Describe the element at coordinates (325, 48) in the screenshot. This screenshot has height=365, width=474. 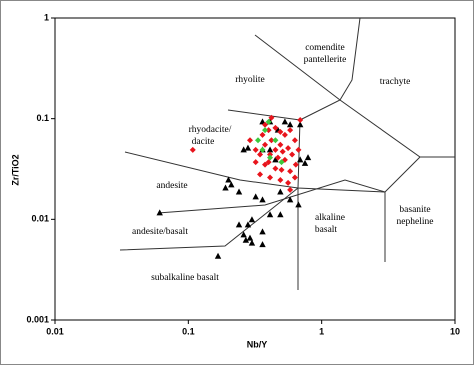
I see `field-label: comendite` at that location.